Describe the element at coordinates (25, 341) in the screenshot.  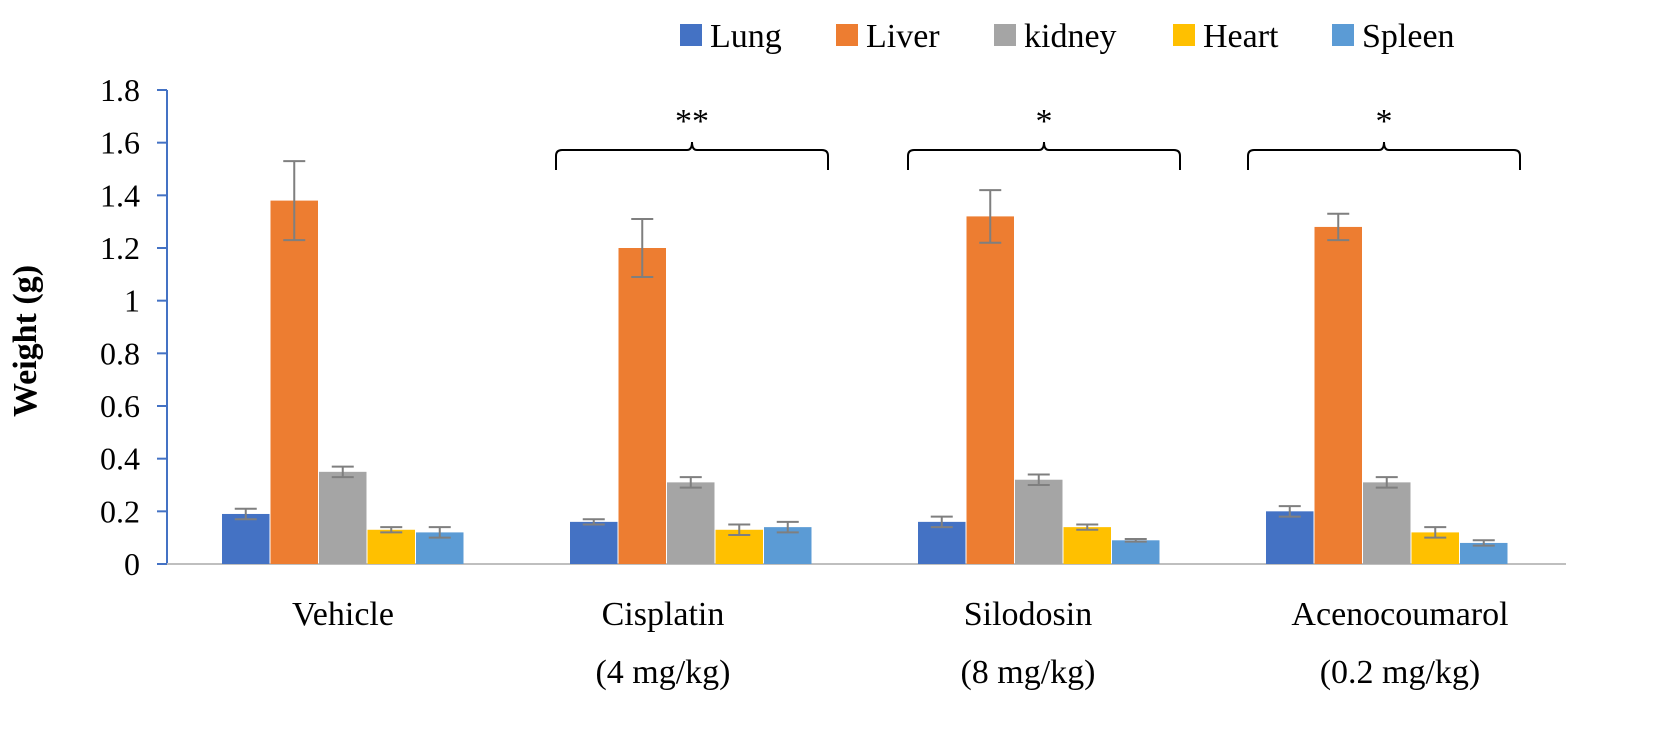
I see `y-axis-label: Weight (g)` at that location.